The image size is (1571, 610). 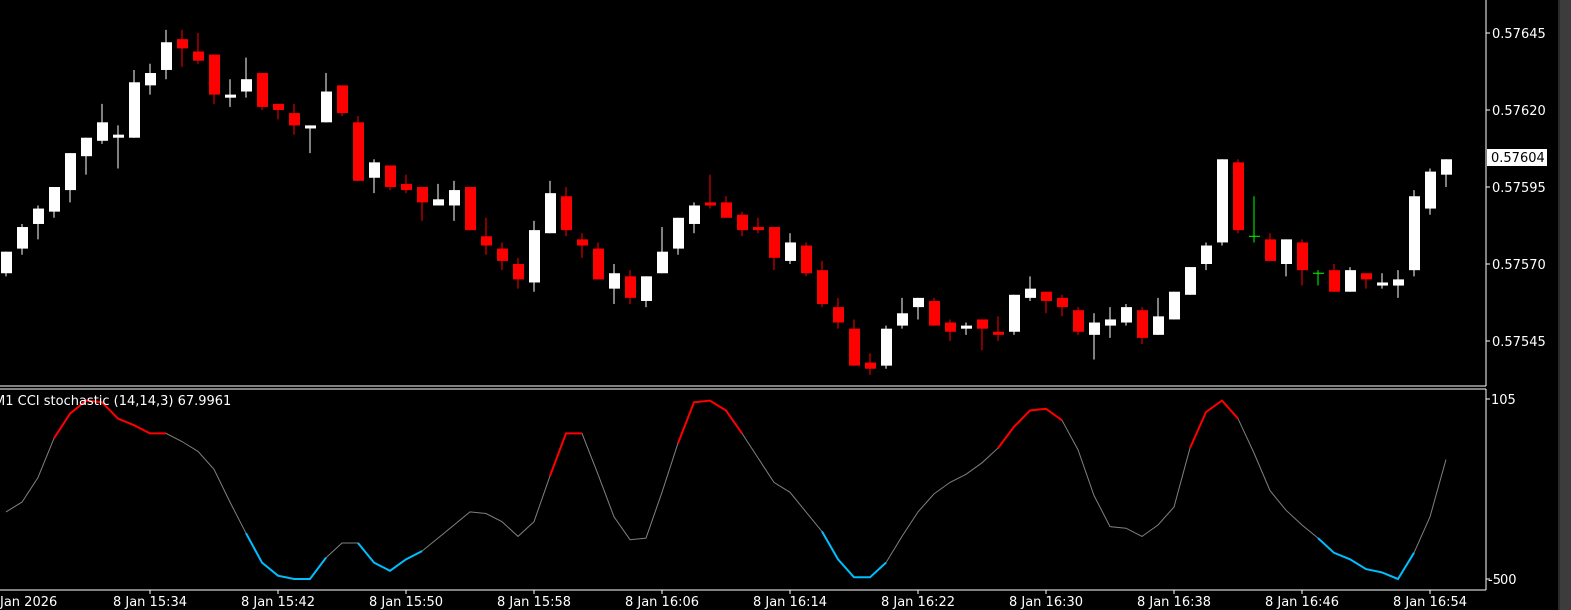 What do you see at coordinates (1503, 400) in the screenshot?
I see `indicator-axis-top: 105` at bounding box center [1503, 400].